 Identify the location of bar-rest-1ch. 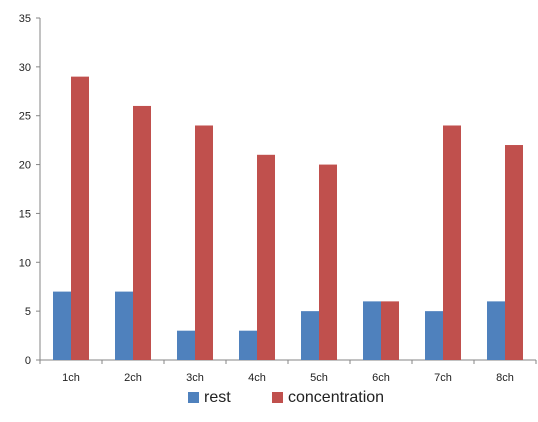
(62, 325).